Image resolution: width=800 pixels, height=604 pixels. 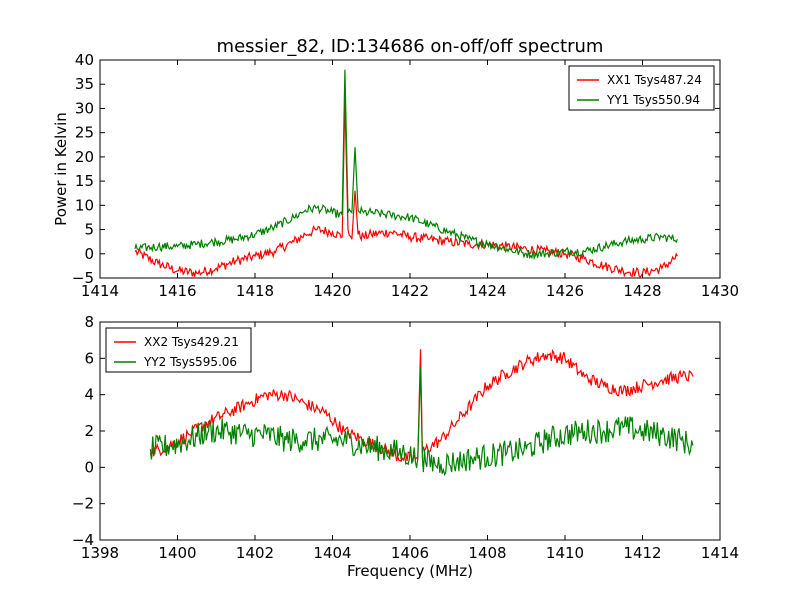 I want to click on bottom-plot-series, so click(x=421, y=412).